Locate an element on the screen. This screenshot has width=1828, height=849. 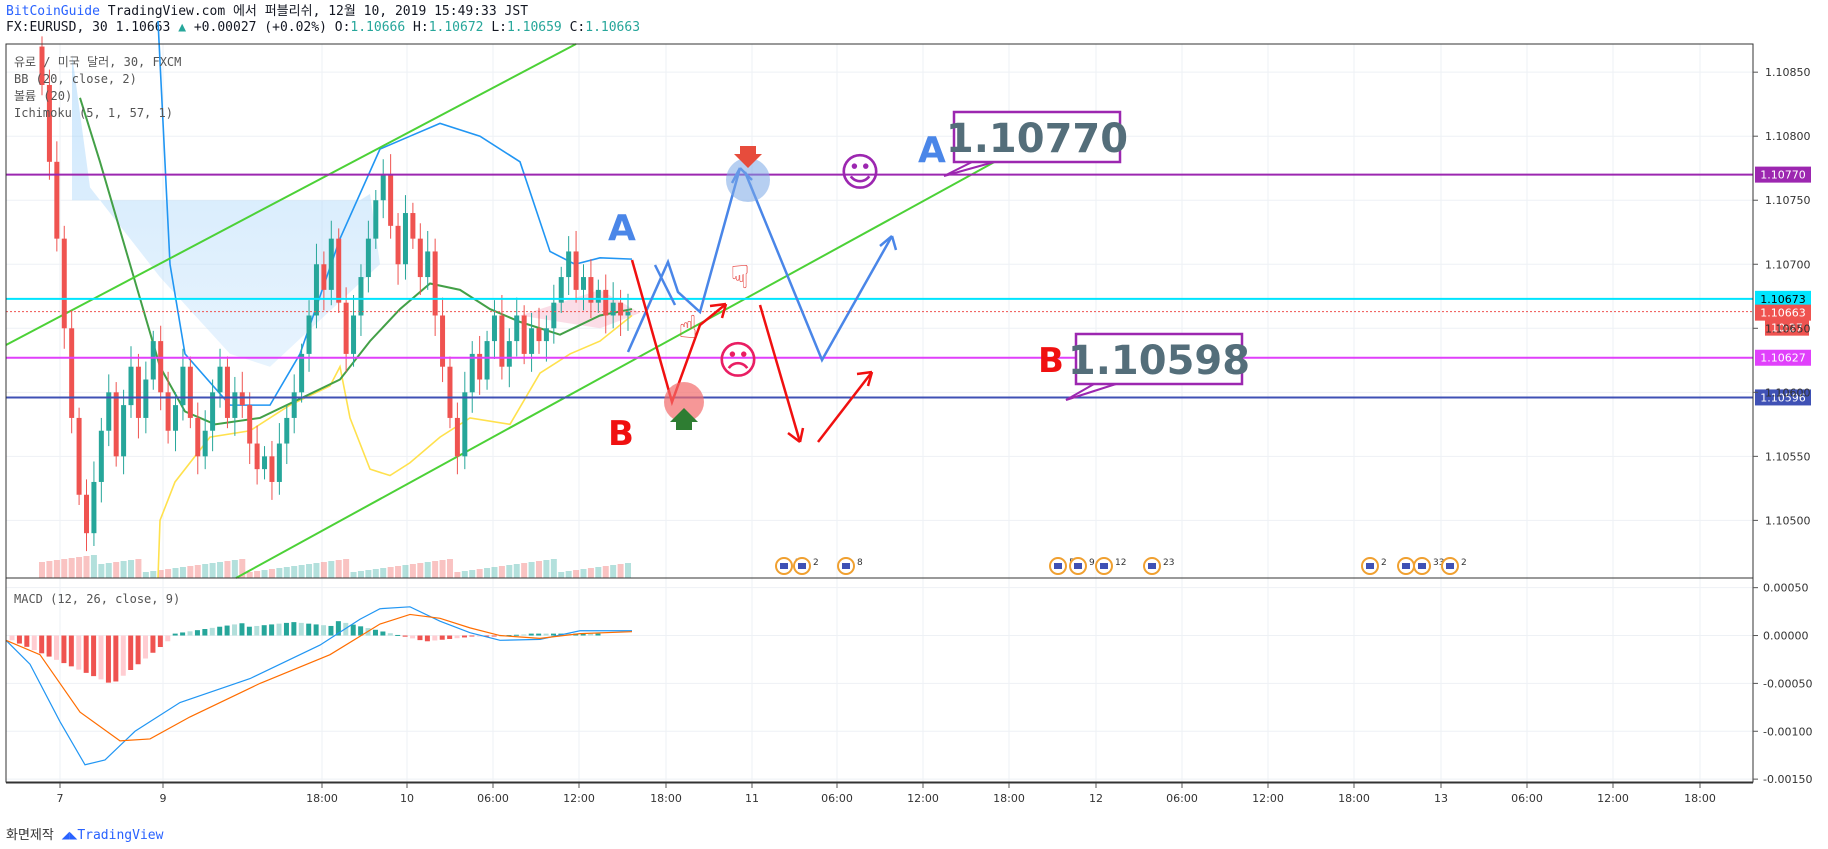
legend-title: 유로 / 미국 달러, 30, FXCM is located at coordinates (98, 62).